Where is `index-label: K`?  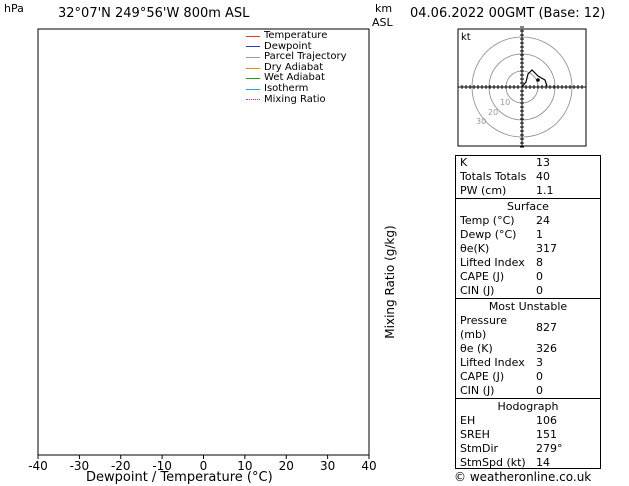
index-label: K is located at coordinates (464, 162).